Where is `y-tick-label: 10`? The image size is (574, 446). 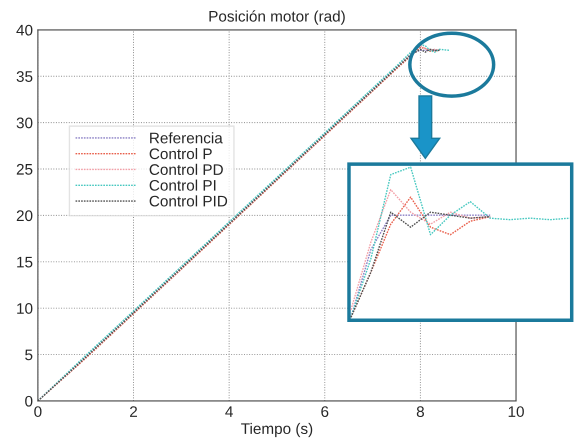 y-tick-label: 10 is located at coordinates (24, 308).